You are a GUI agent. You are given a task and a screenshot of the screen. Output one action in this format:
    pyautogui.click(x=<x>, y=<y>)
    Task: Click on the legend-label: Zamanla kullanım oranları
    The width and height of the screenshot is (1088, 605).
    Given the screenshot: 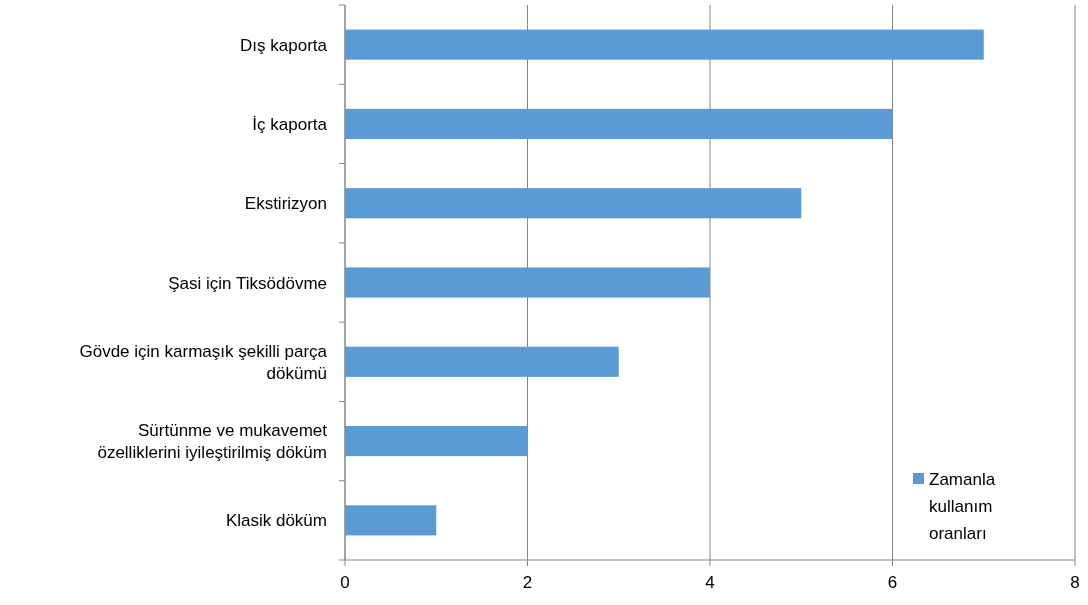 What is the action you would take?
    pyautogui.click(x=962, y=506)
    